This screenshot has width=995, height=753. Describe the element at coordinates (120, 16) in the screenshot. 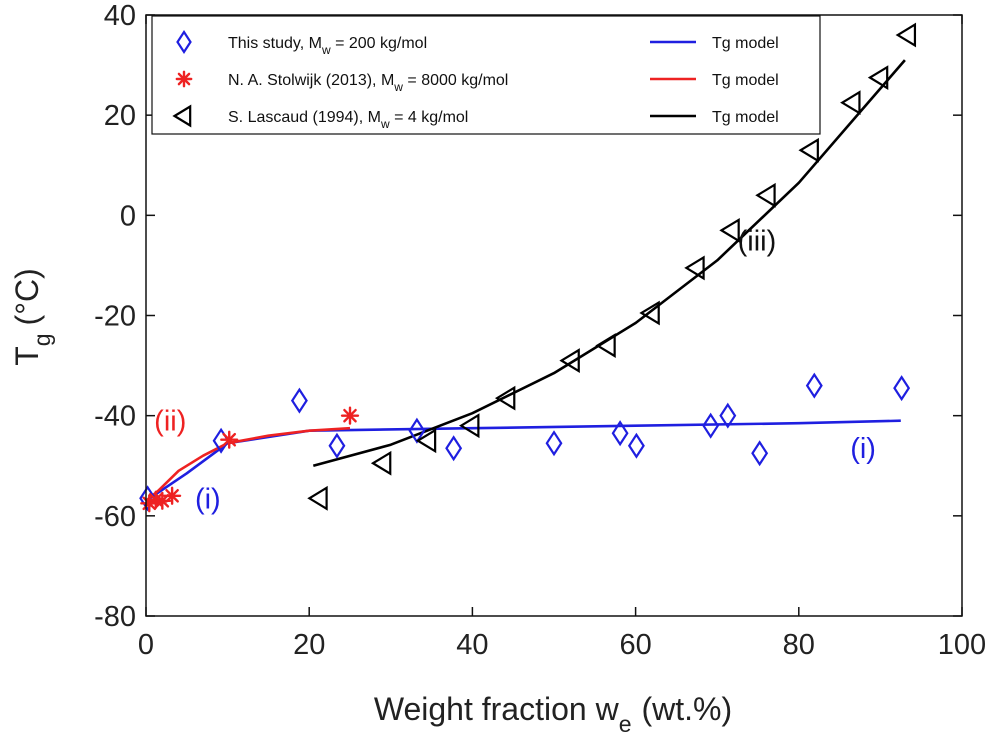

I see `y-tick-label-6: 40` at that location.